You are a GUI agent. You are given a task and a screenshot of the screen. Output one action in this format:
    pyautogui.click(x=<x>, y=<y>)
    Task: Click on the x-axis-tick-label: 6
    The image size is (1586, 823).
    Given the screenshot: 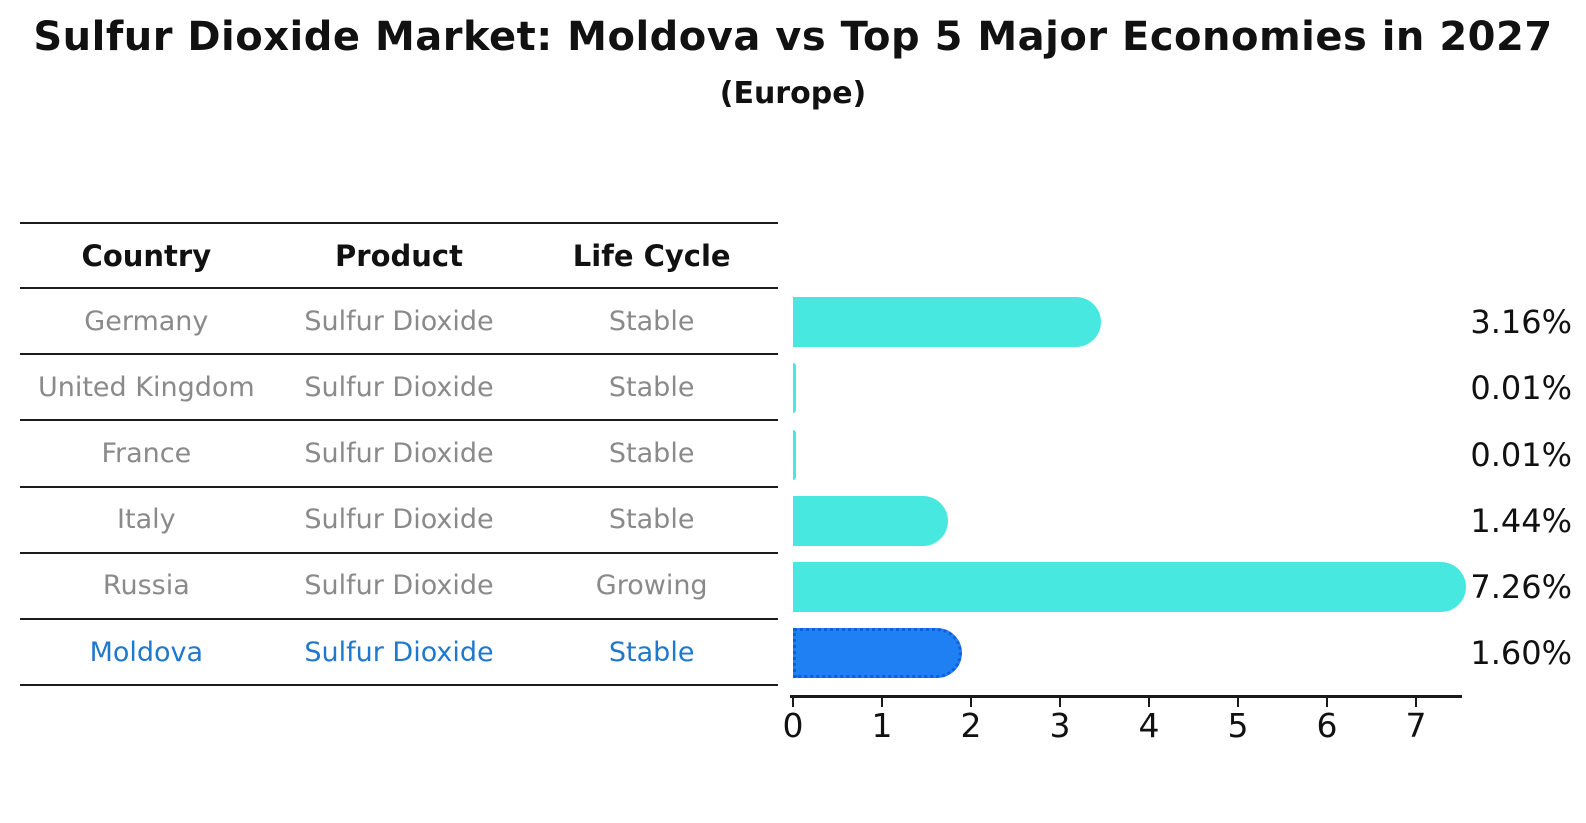 What is the action you would take?
    pyautogui.click(x=1327, y=725)
    